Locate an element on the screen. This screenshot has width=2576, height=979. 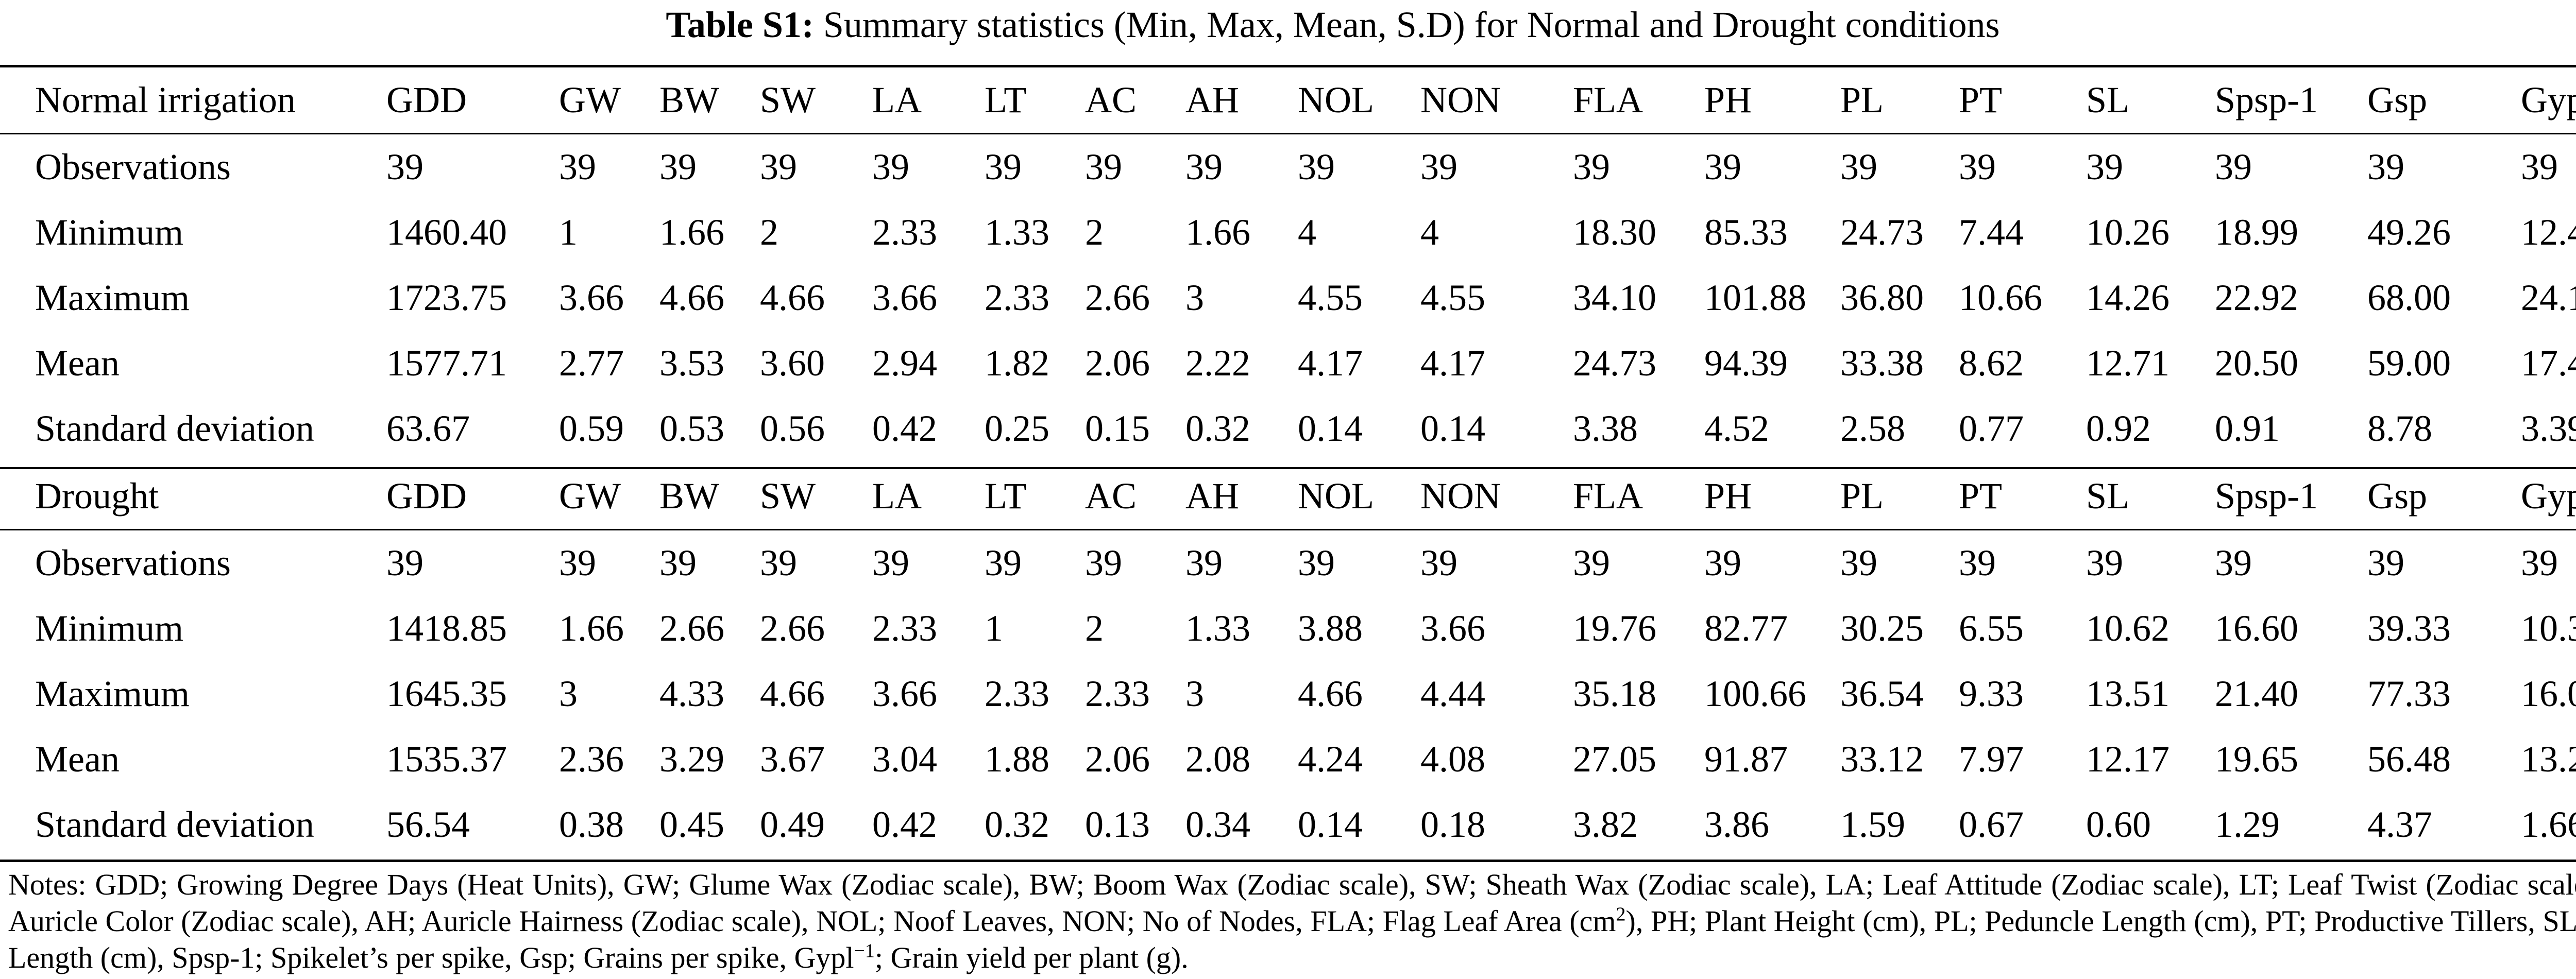
table-cell: 68.00 is located at coordinates (2409, 297).